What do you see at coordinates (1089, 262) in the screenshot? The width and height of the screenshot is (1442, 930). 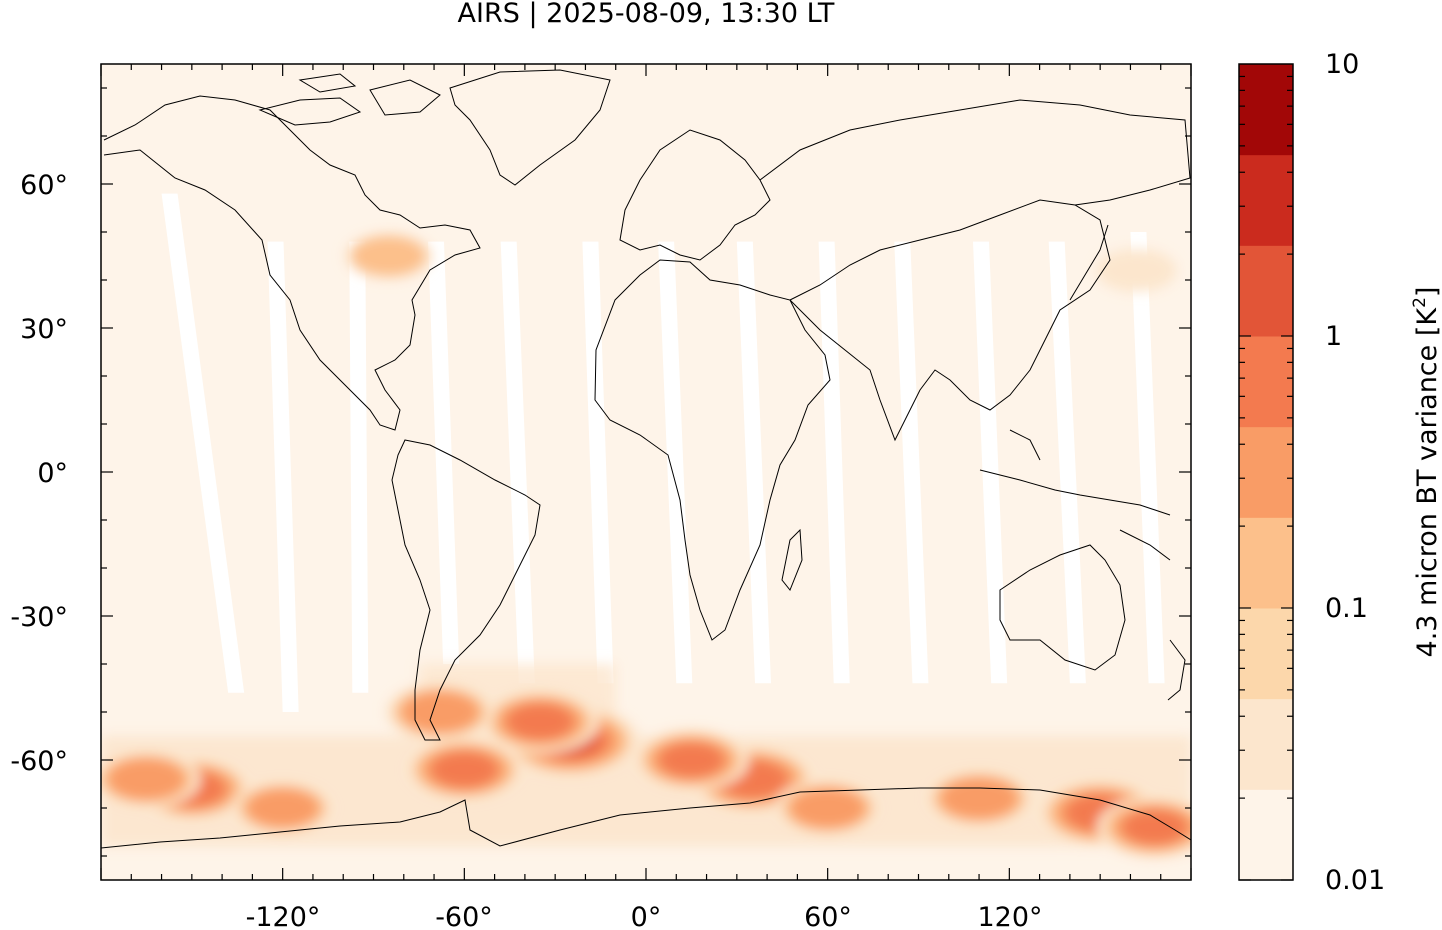 I see `coastline-japan` at bounding box center [1089, 262].